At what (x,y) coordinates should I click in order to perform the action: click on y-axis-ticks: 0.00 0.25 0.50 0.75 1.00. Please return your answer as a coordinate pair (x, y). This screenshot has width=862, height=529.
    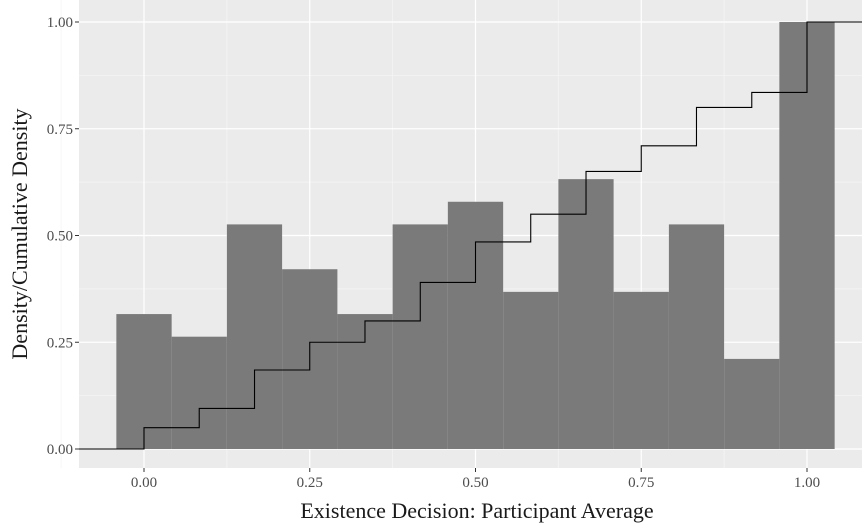
    Looking at the image, I should click on (63, 236).